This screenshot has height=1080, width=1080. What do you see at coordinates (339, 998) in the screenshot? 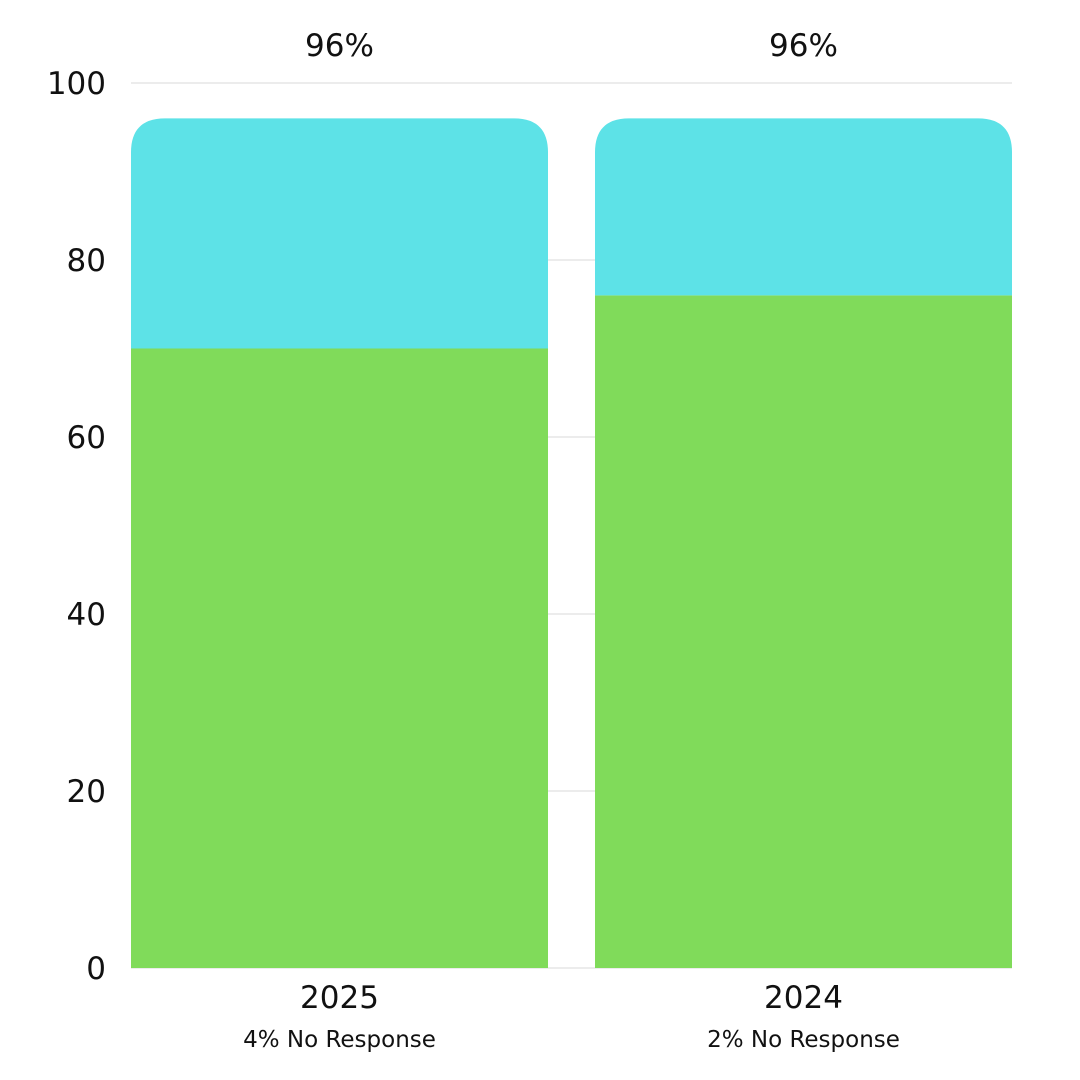
I see `category-label-2025: 2025` at bounding box center [339, 998].